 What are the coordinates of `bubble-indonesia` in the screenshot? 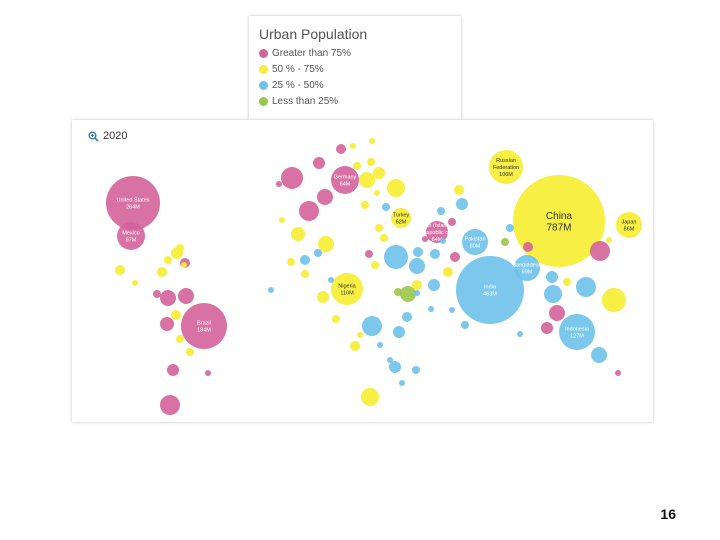 It's located at (577, 332).